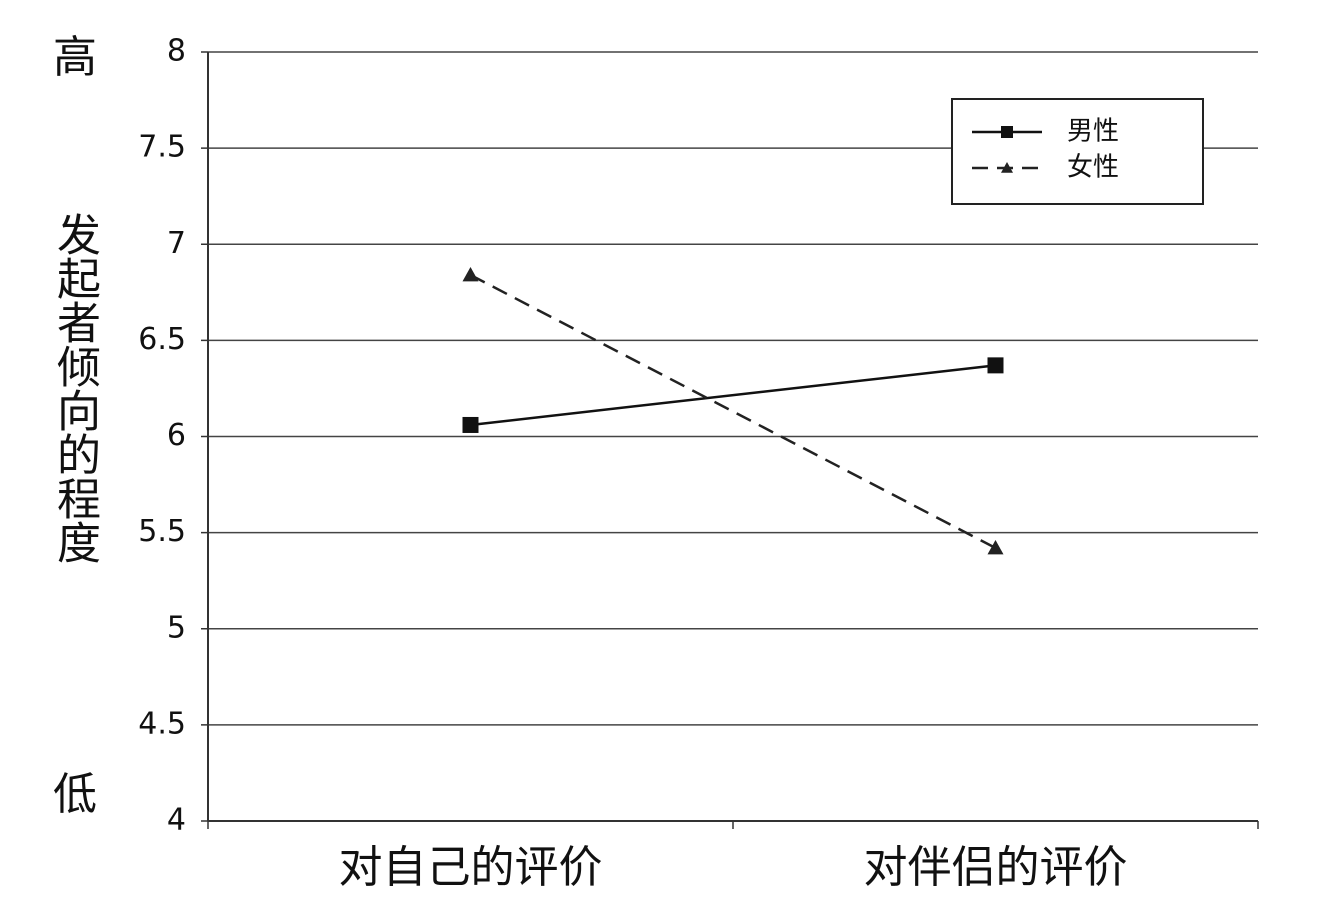  What do you see at coordinates (75, 57) in the screenshot?
I see `y-label-high: 高` at bounding box center [75, 57].